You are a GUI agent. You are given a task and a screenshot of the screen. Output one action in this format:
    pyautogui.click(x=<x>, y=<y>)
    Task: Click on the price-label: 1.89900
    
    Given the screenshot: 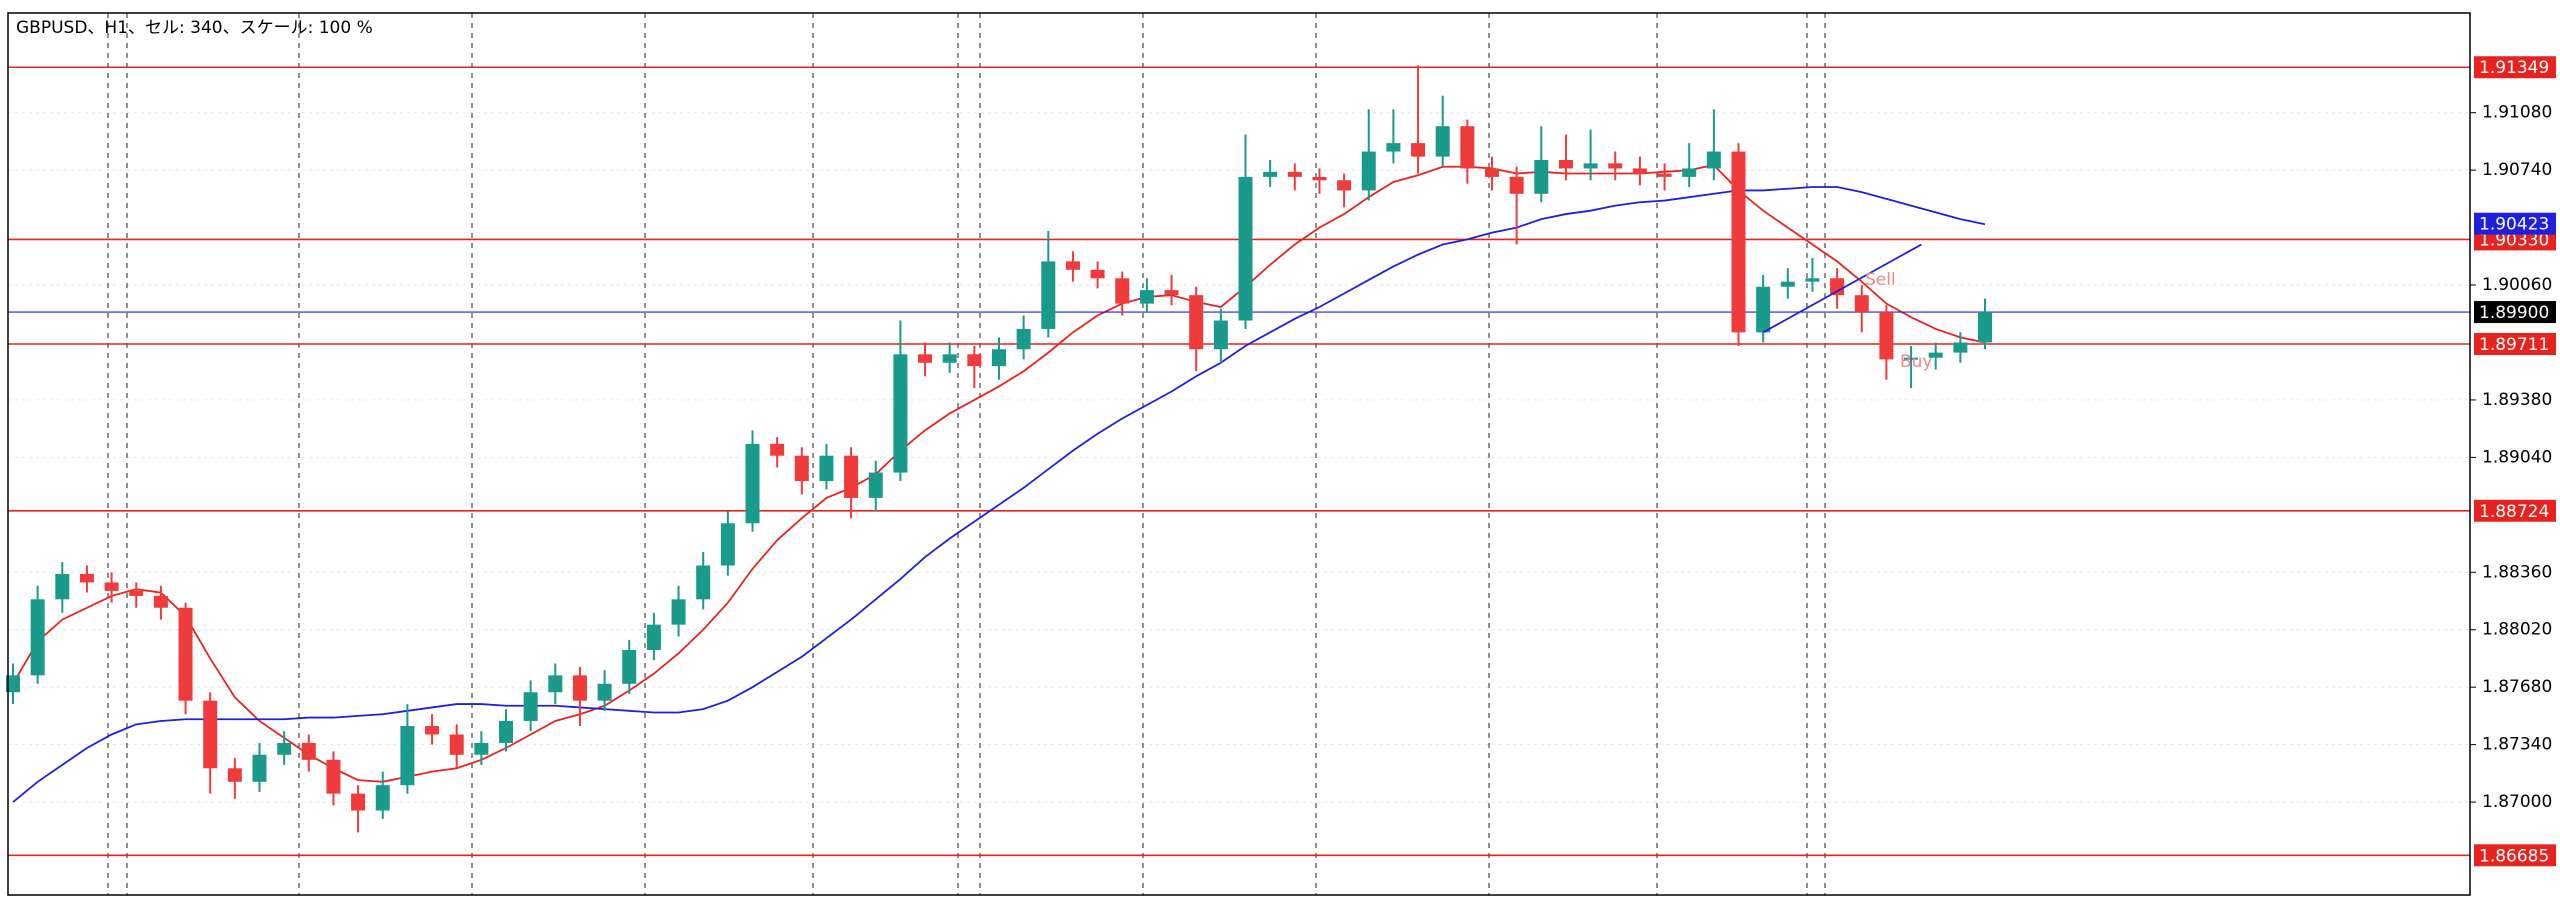 What is the action you would take?
    pyautogui.click(x=2514, y=313)
    